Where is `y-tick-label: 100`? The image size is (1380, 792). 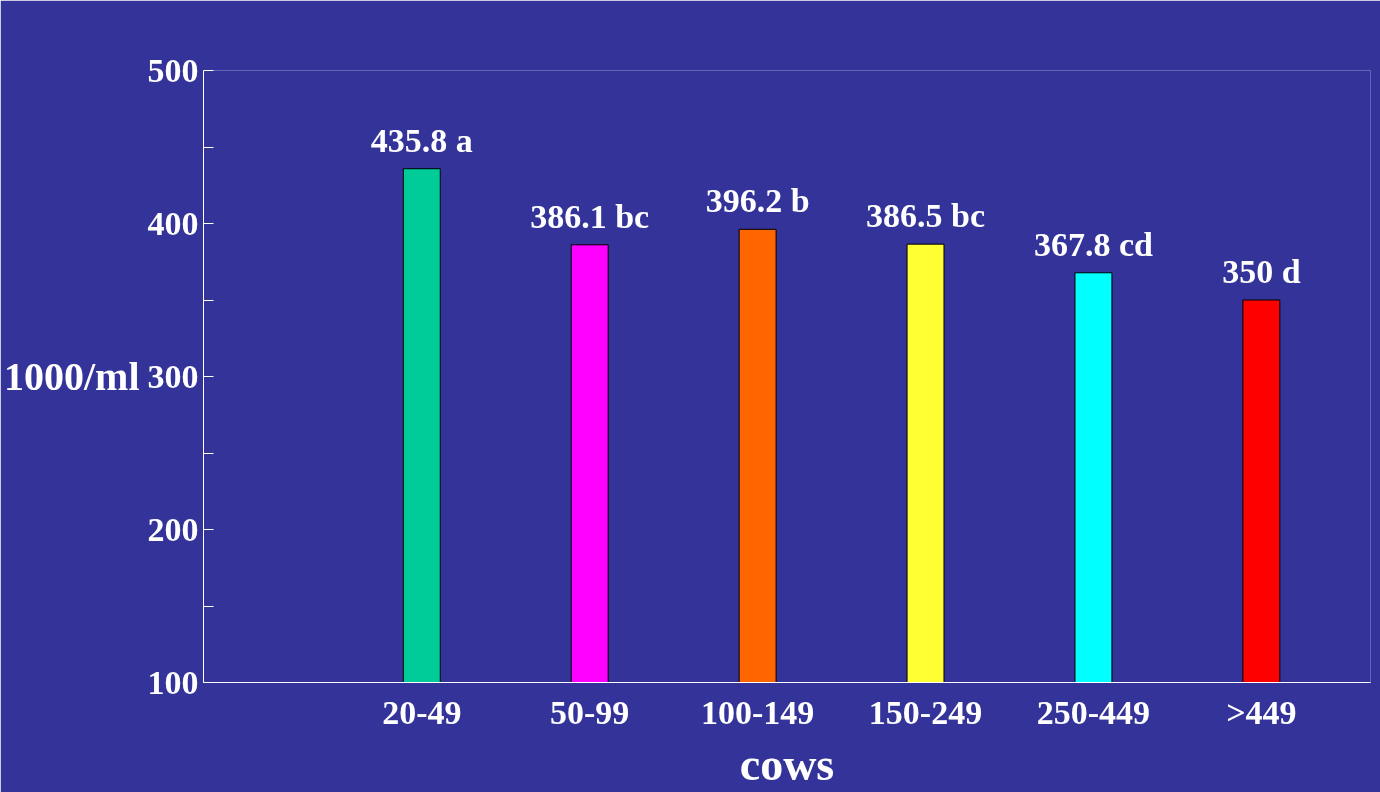 y-tick-label: 100 is located at coordinates (173, 682).